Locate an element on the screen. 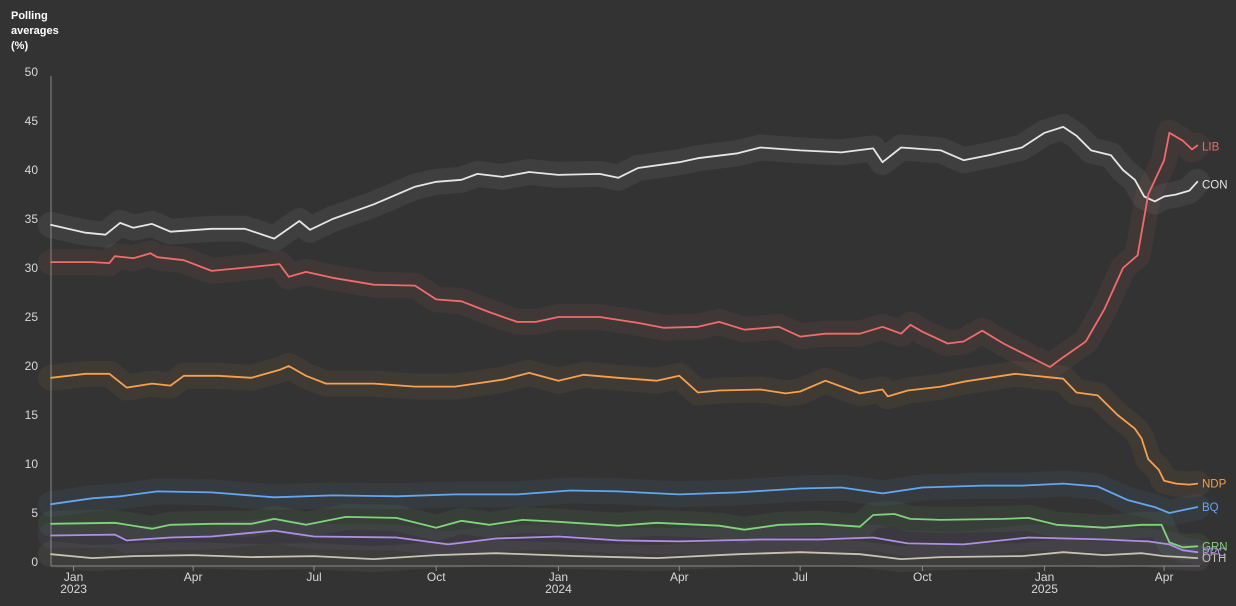 This screenshot has width=1236, height=606. y-tick-label: 45 is located at coordinates (32, 121).